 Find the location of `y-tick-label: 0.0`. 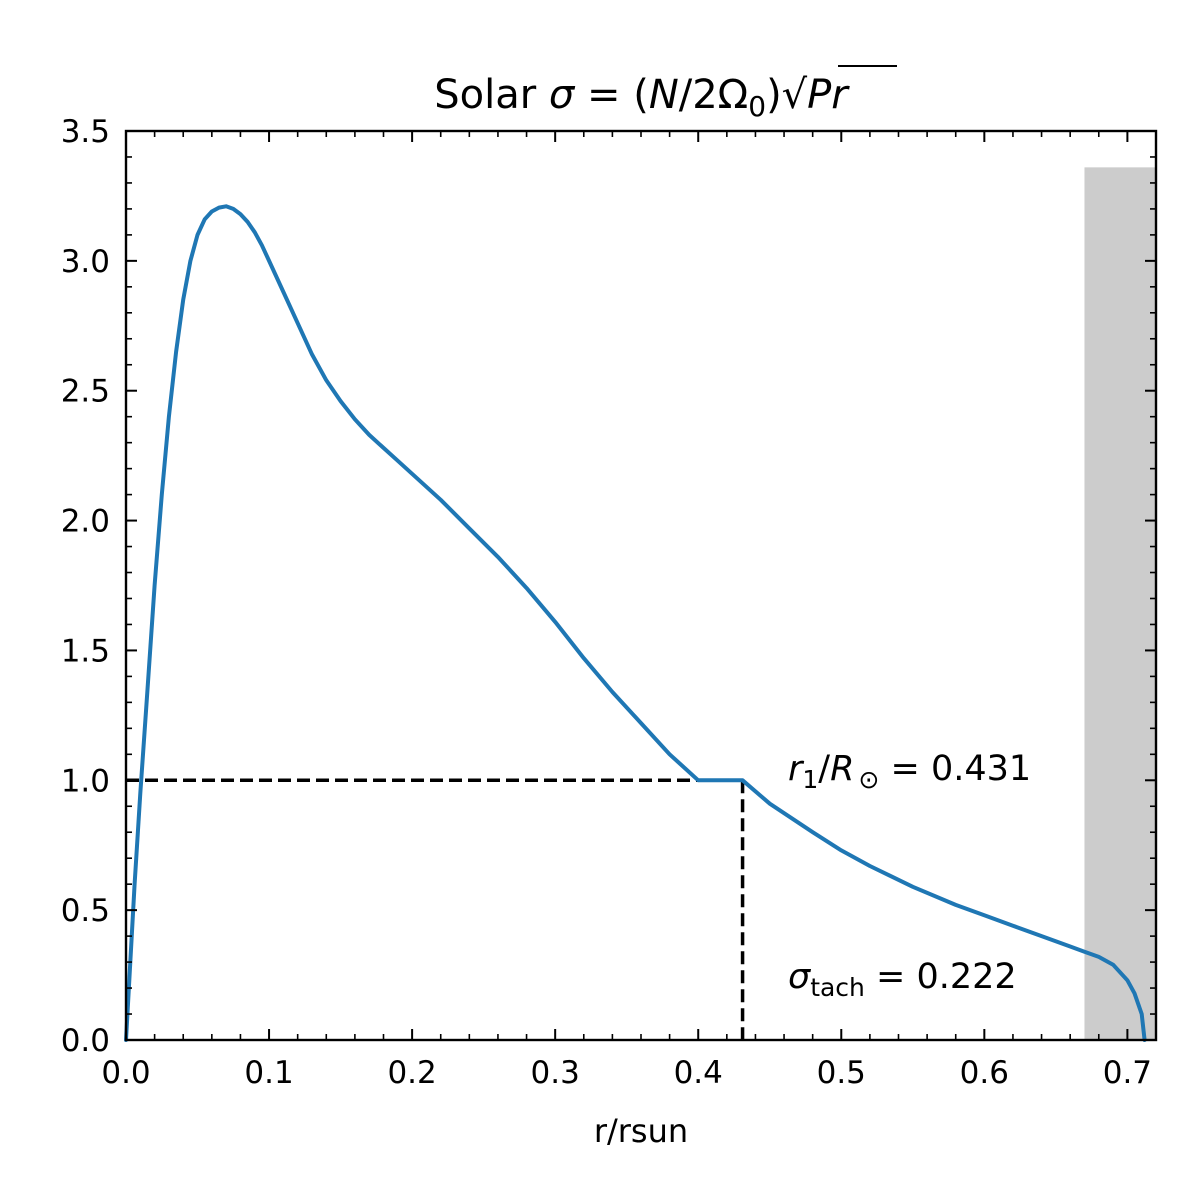

y-tick-label: 0.0 is located at coordinates (85, 1041).